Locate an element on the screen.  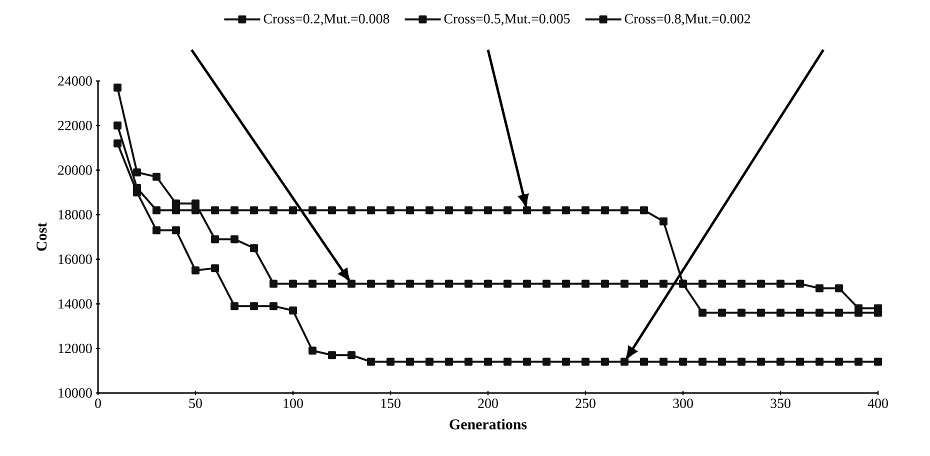
legend-label: Cross=0.2,Mut.=0.008 is located at coordinates (327, 20).